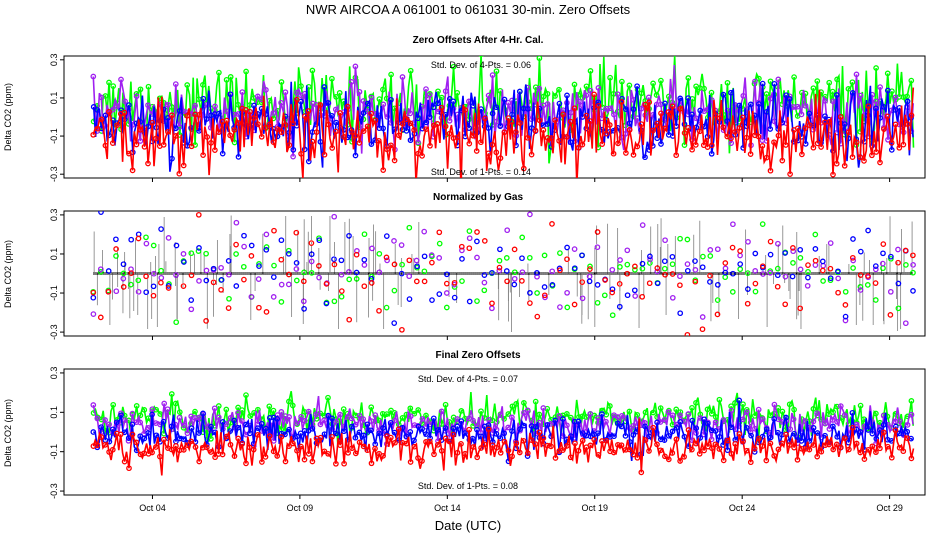  Describe the element at coordinates (300, 508) in the screenshot. I see `x-tick-label: Oct 09` at that location.